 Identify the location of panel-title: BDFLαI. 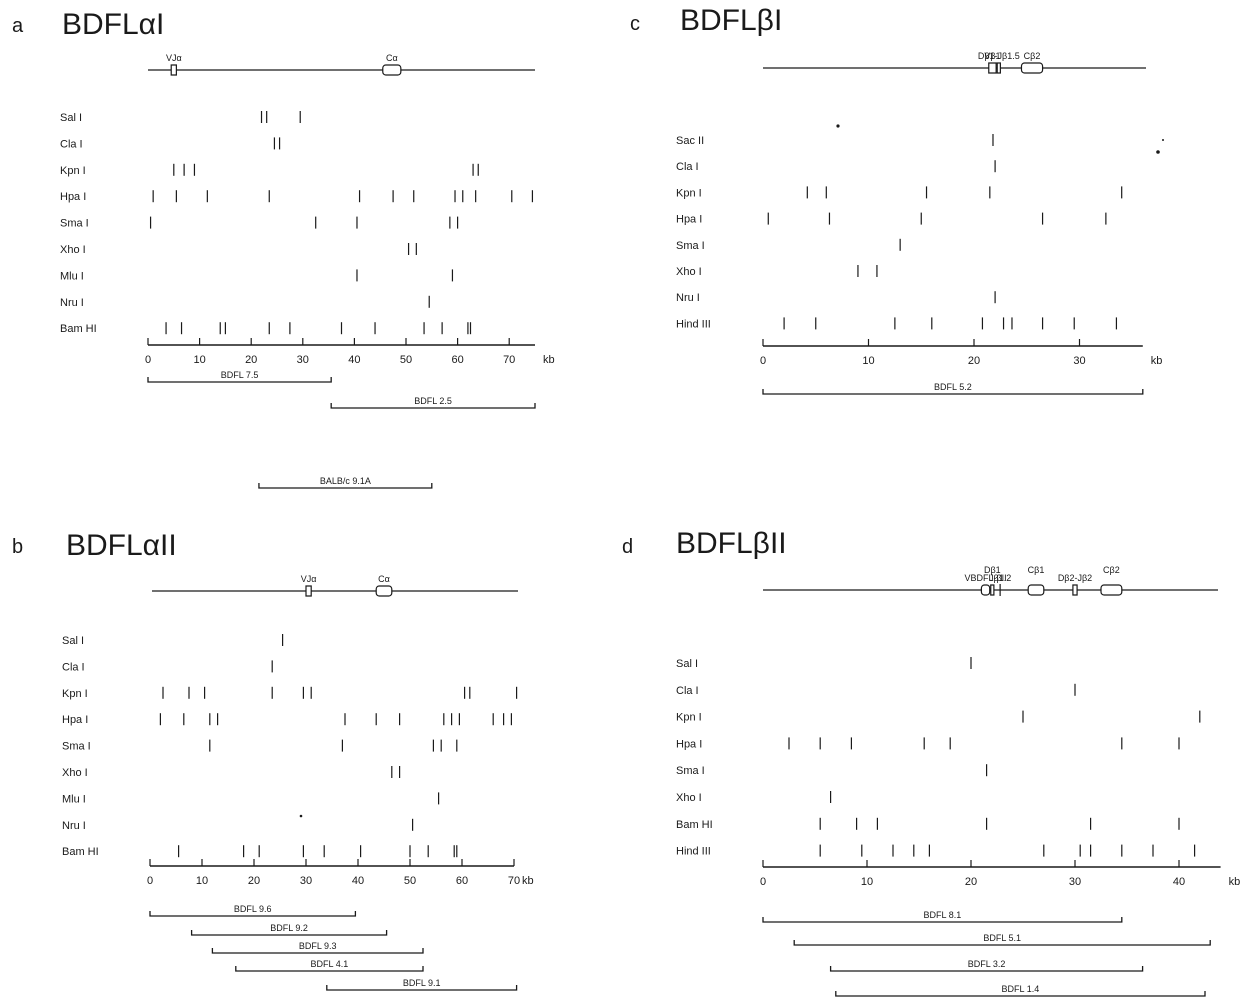
(113, 24).